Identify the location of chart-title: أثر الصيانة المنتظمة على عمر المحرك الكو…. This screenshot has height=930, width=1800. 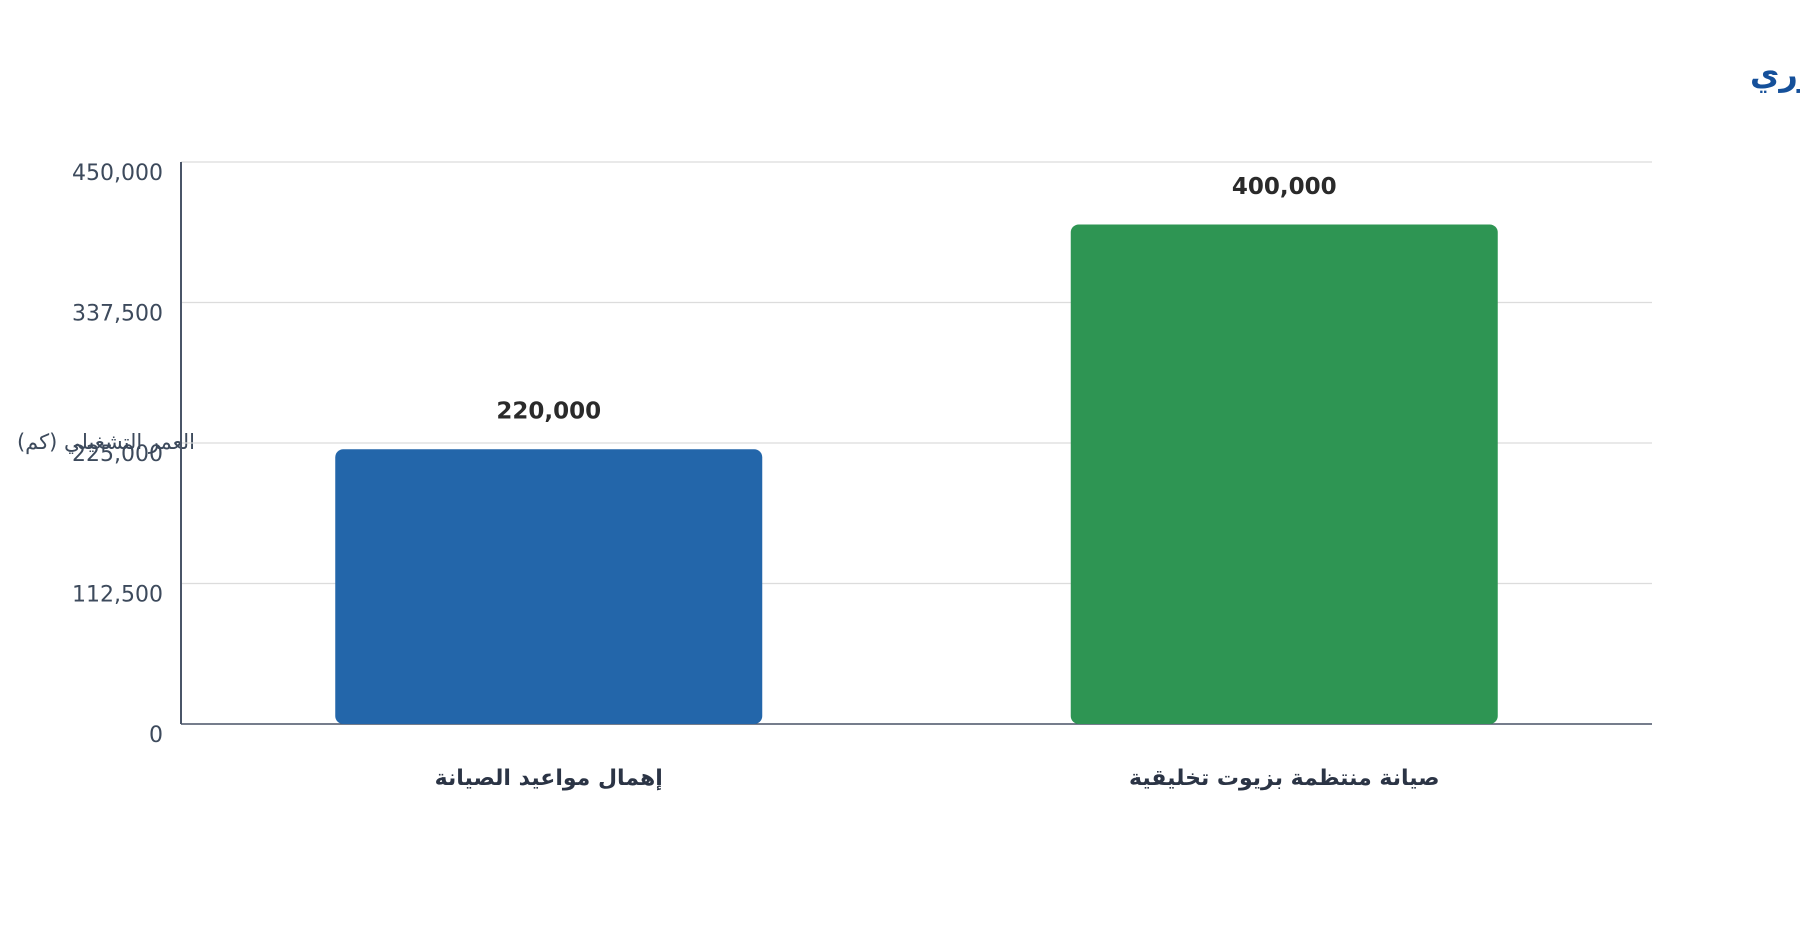
(1775, 73).